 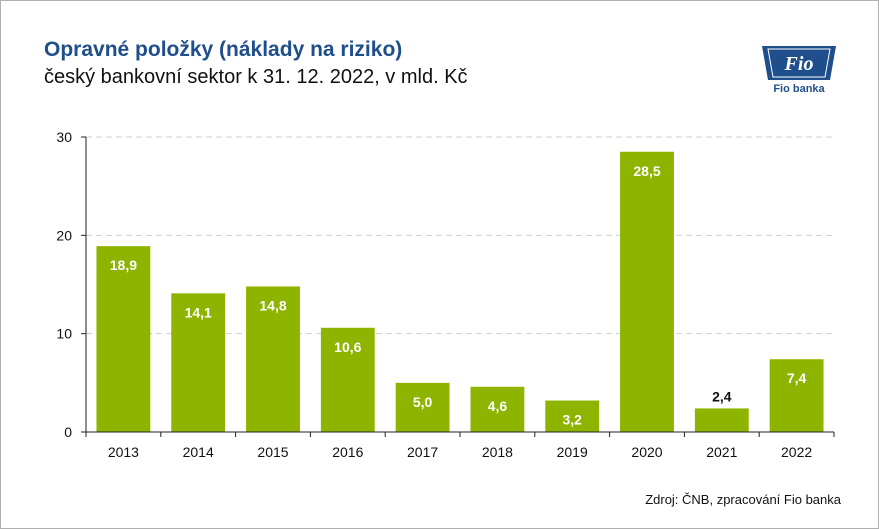 What do you see at coordinates (347, 347) in the screenshot?
I see `bar-value-label: 10,6` at bounding box center [347, 347].